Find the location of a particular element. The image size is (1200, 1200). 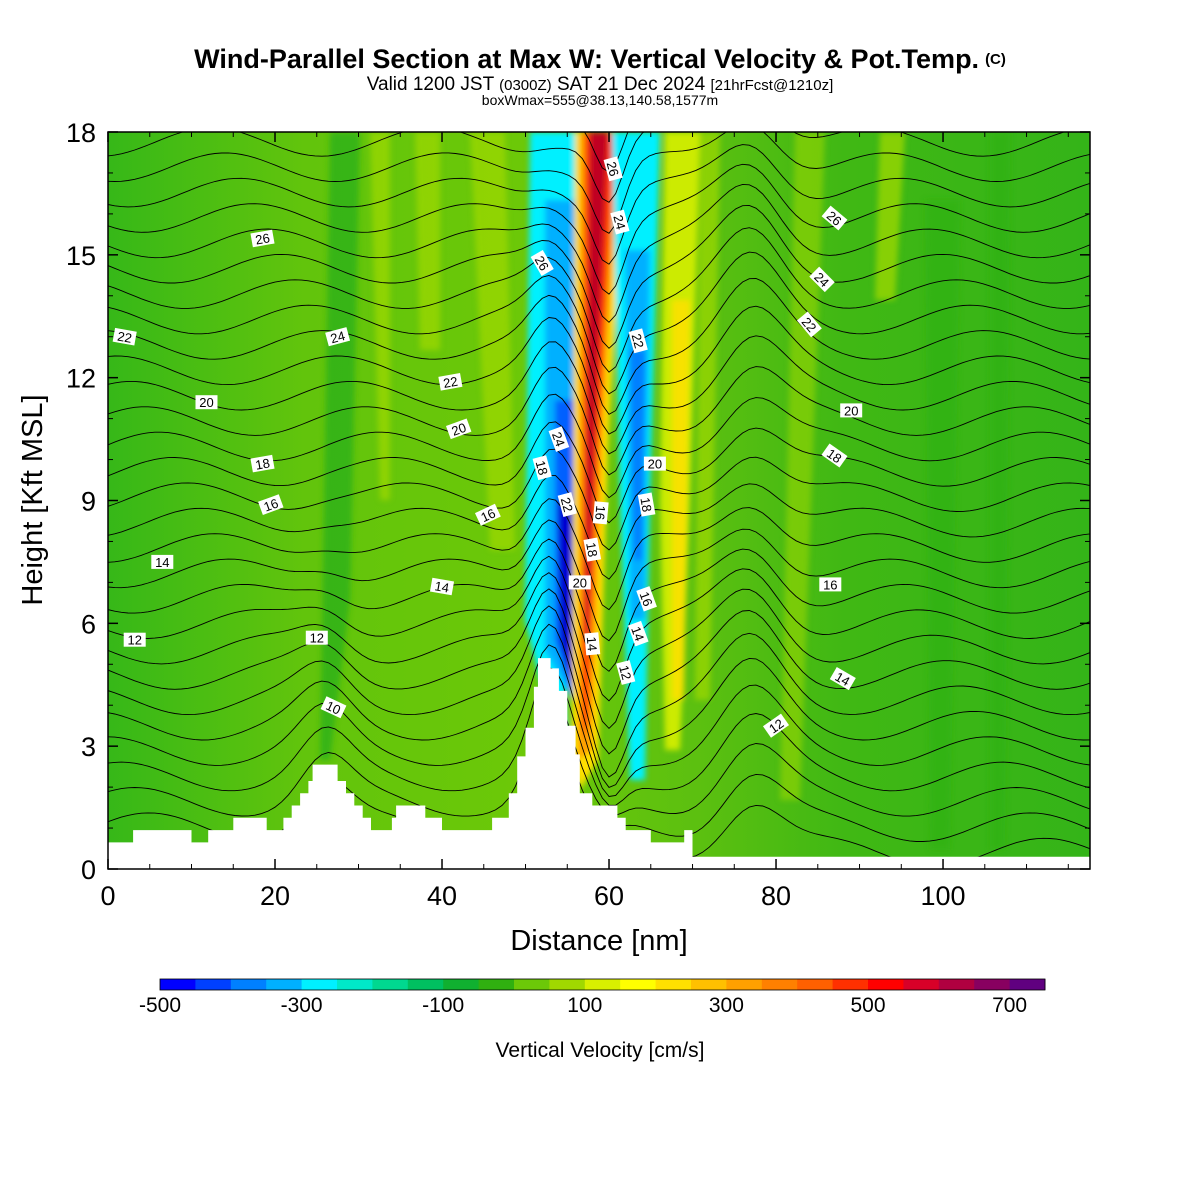

contour-label-text: 12 is located at coordinates (625, 673).